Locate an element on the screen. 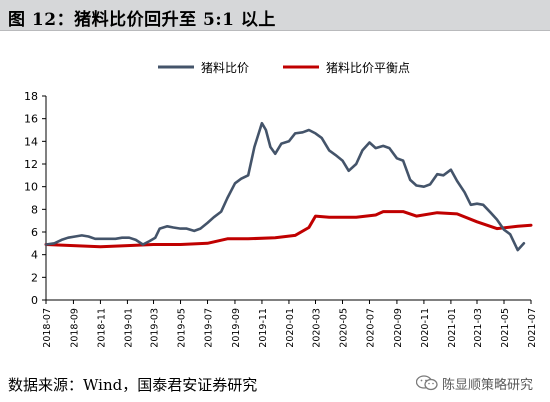  x-tick-label: 2020-03 is located at coordinates (316, 328).